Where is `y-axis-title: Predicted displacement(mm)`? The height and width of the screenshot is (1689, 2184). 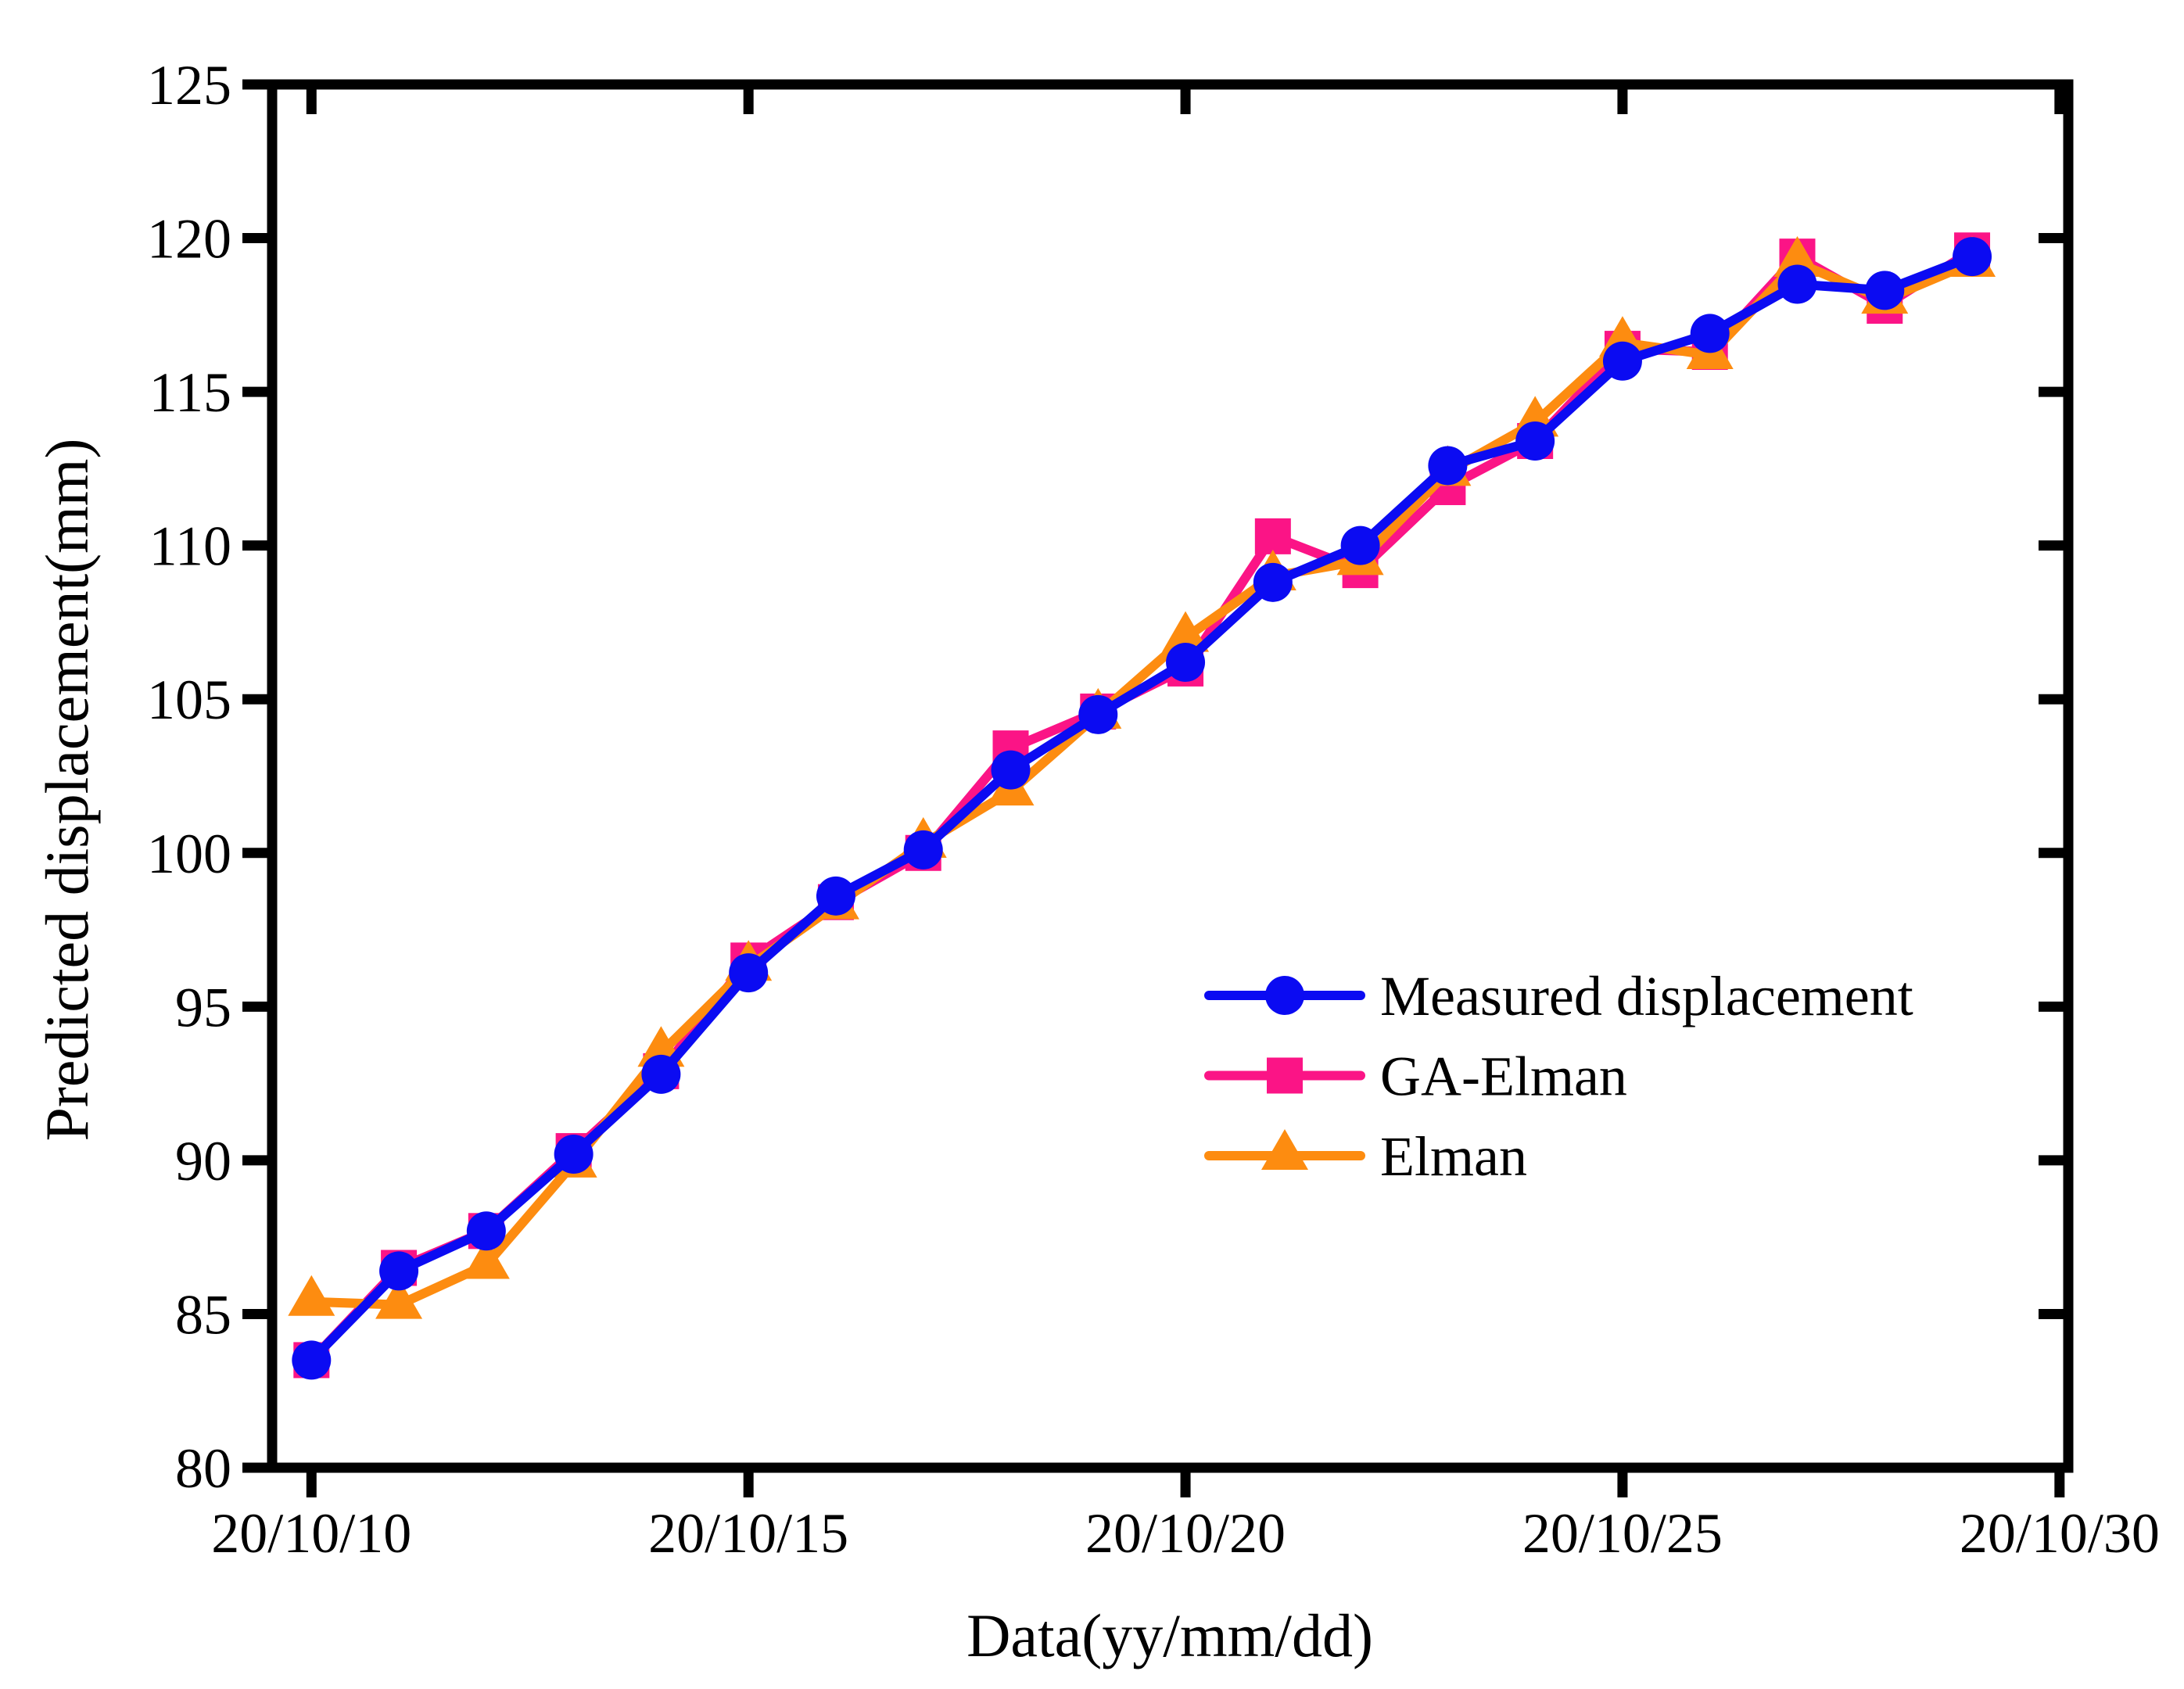 y-axis-title: Predicted displacement(mm) is located at coordinates (67, 790).